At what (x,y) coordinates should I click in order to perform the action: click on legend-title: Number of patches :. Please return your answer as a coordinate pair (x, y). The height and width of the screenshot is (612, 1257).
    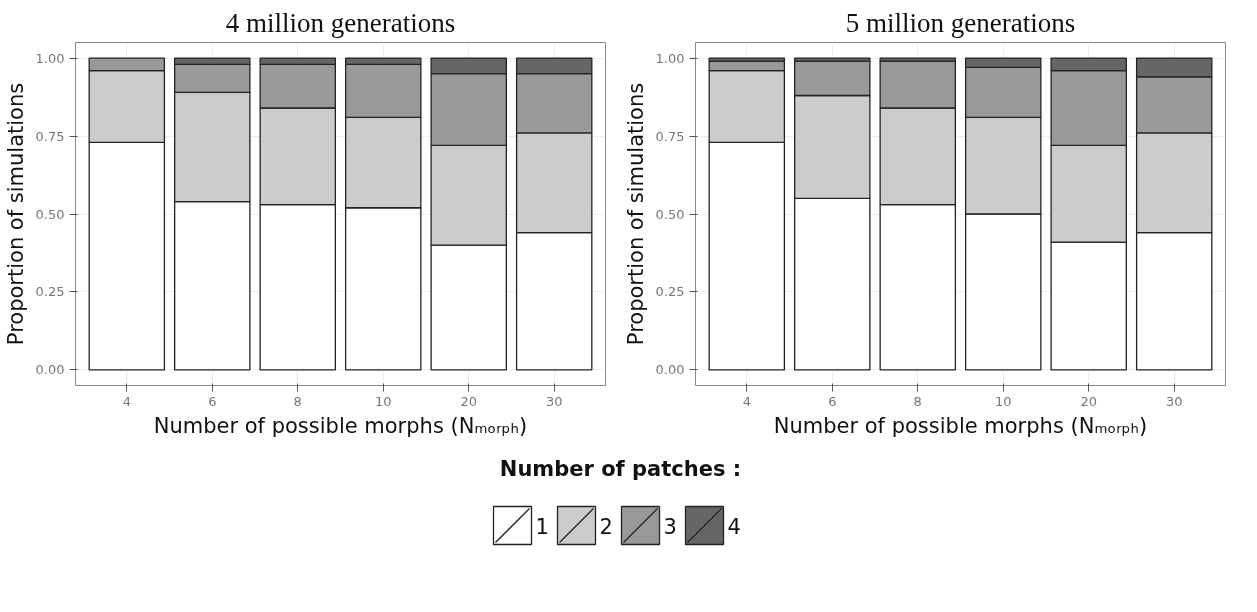
    Looking at the image, I should click on (620, 468).